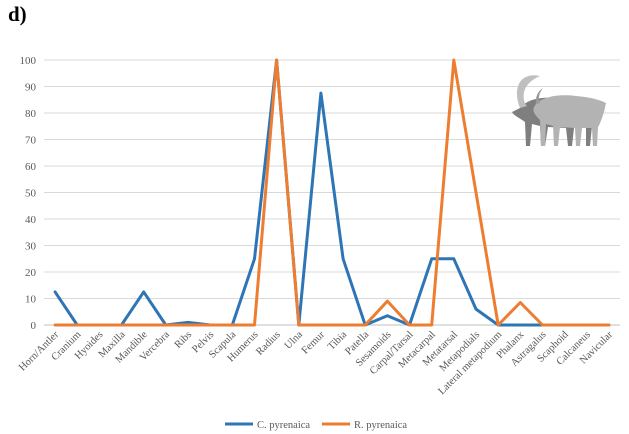 The width and height of the screenshot is (629, 434). What do you see at coordinates (380, 425) in the screenshot?
I see `legend-label-r-pyrenaica: R. pyrenaica` at bounding box center [380, 425].